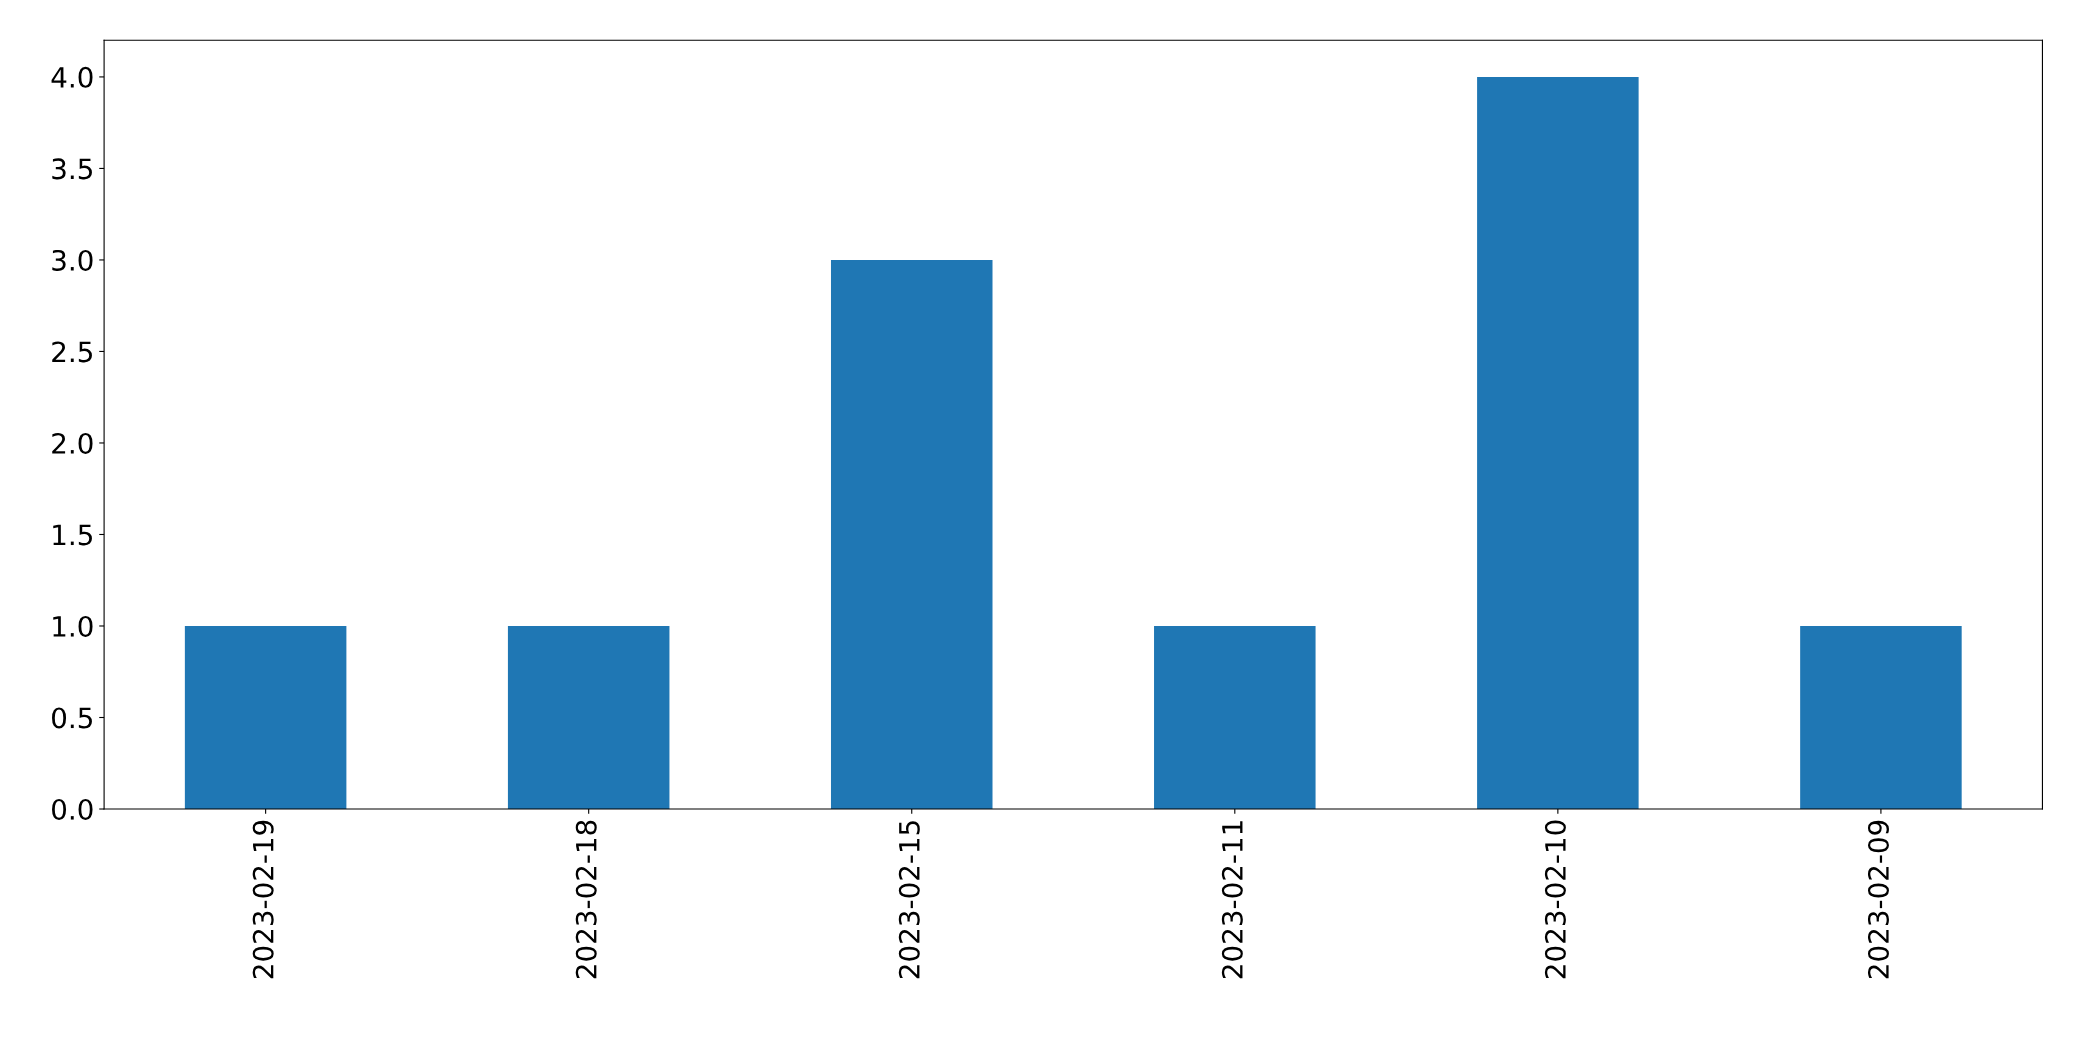 This screenshot has width=2082, height=1061. What do you see at coordinates (72, 718) in the screenshot?
I see `y-tick-label: 0.5` at bounding box center [72, 718].